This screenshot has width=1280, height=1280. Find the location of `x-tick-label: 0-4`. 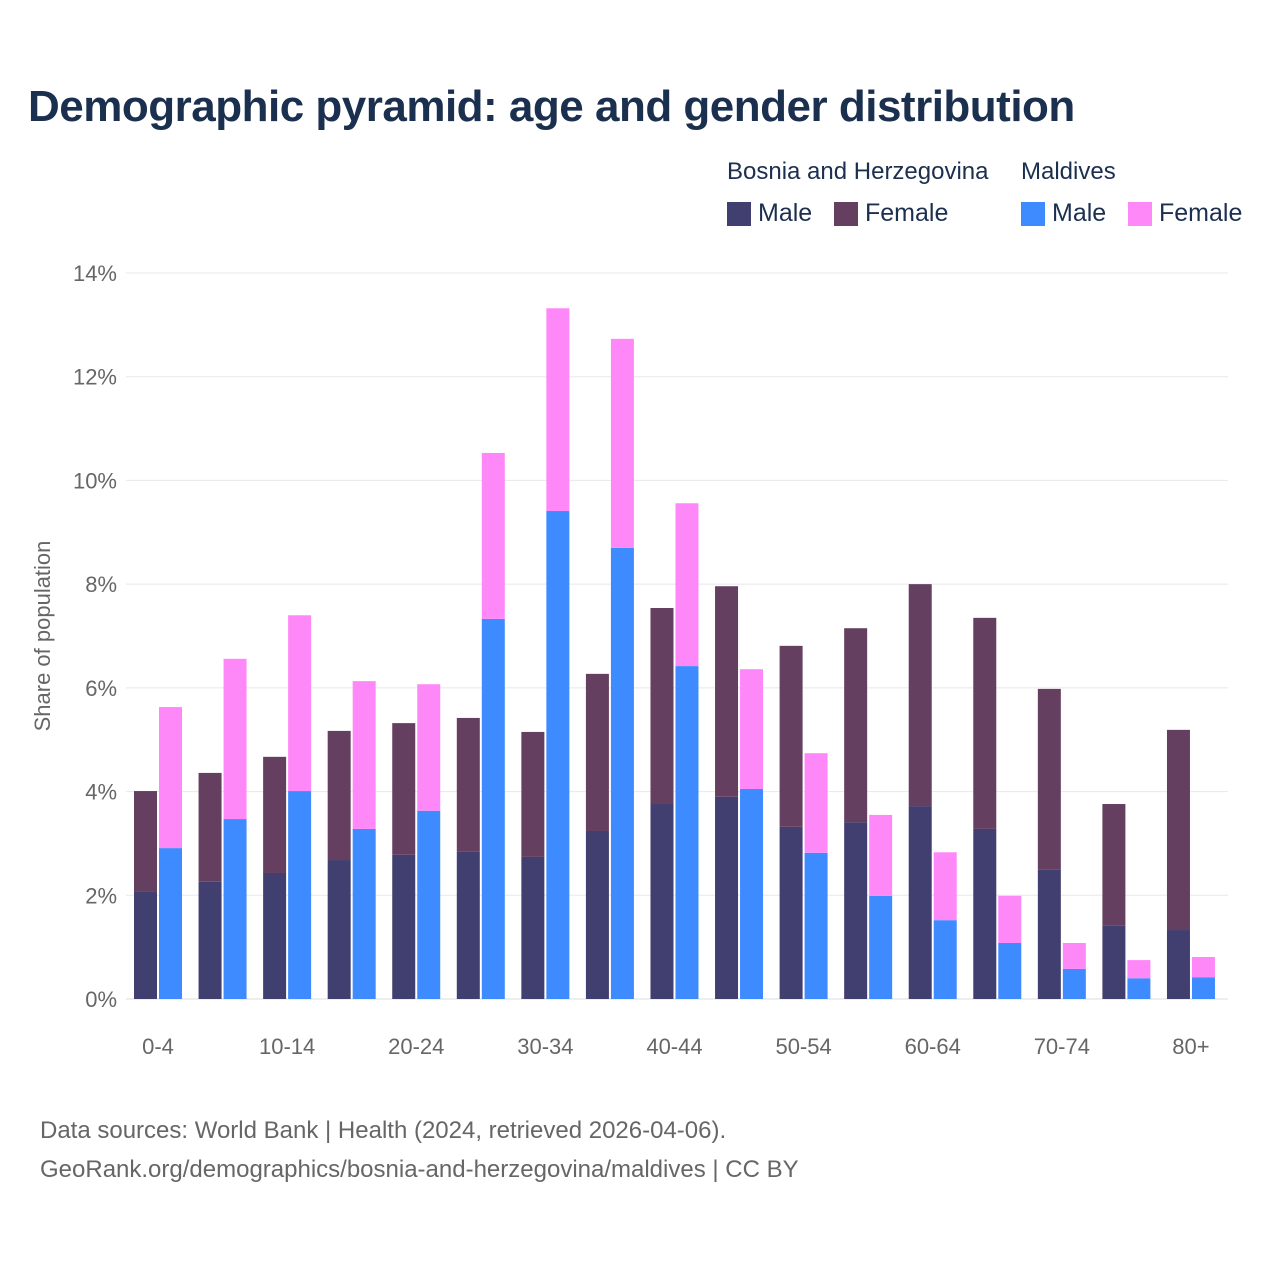

x-tick-label: 0-4 is located at coordinates (158, 1046).